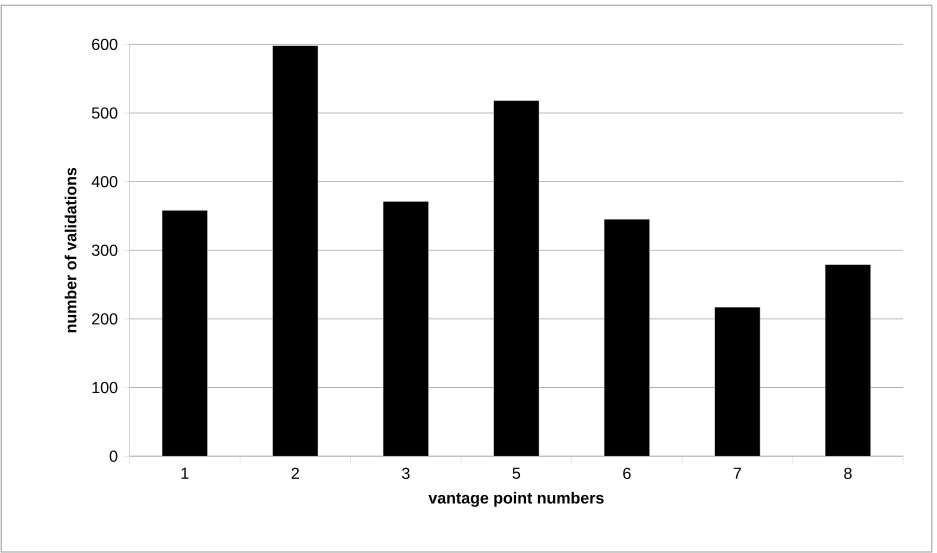  I want to click on x-tick-label: 3, so click(406, 473).